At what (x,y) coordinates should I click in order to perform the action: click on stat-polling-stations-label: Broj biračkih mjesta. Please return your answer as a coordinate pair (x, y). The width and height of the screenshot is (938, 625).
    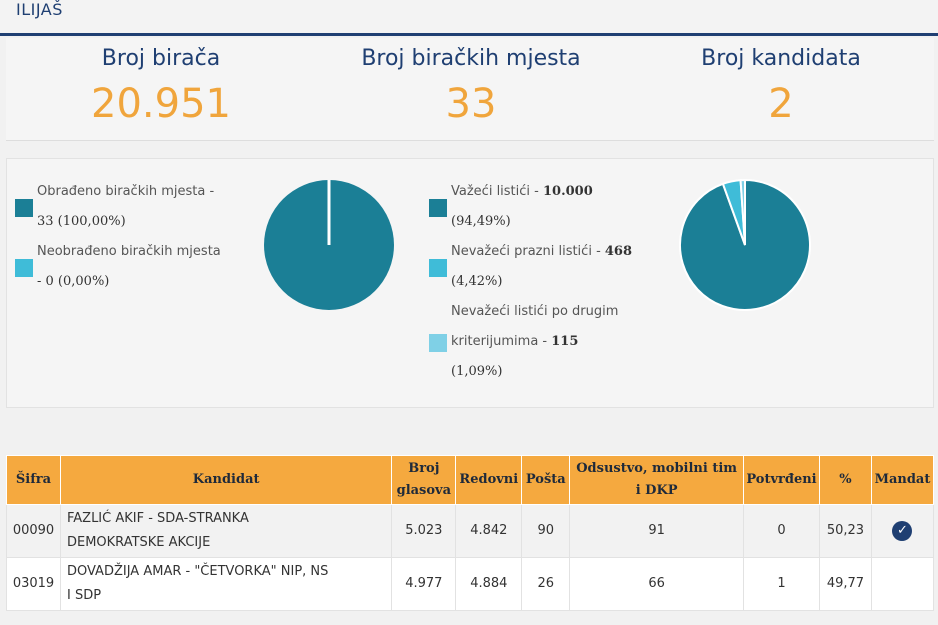
    Looking at the image, I should click on (471, 58).